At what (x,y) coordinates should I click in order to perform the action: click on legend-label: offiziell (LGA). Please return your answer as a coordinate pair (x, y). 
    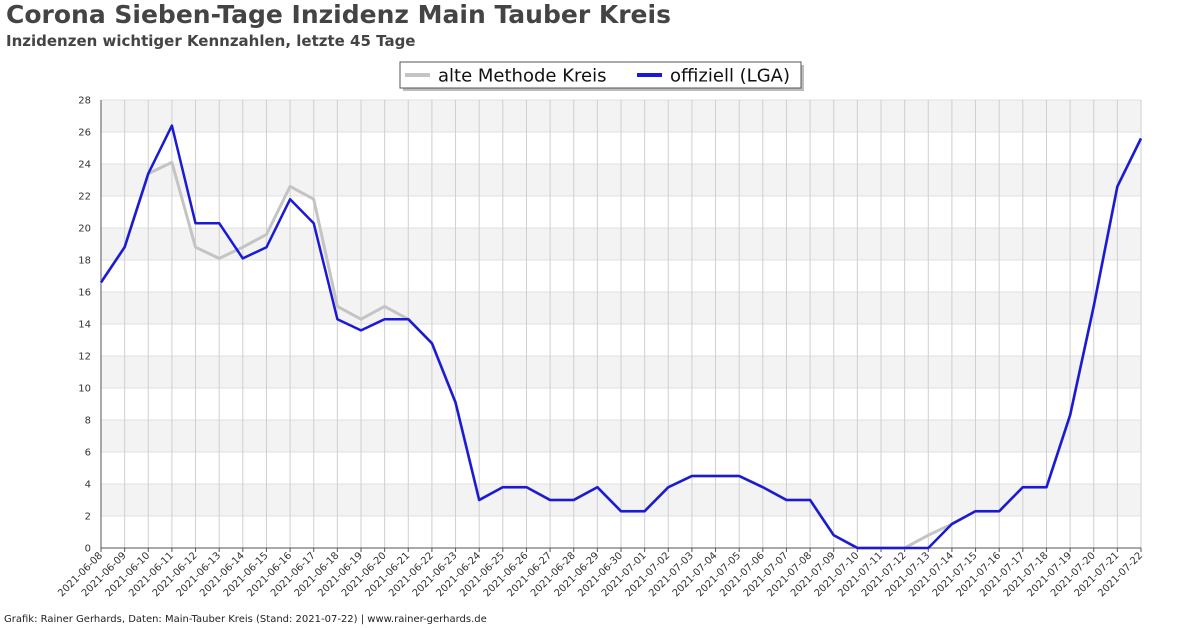
    Looking at the image, I should click on (730, 76).